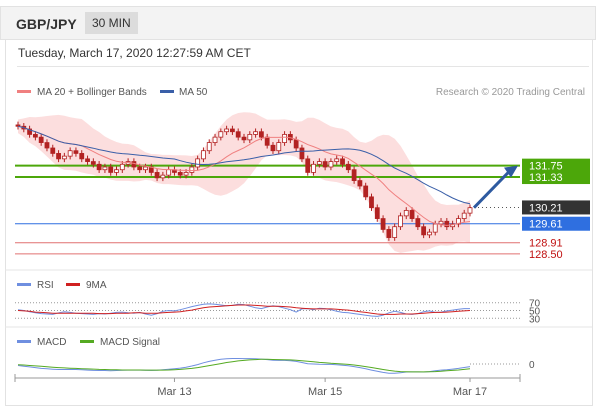  What do you see at coordinates (298, 350) in the screenshot?
I see `macd-panel: MACD MACD Signal 0` at bounding box center [298, 350].